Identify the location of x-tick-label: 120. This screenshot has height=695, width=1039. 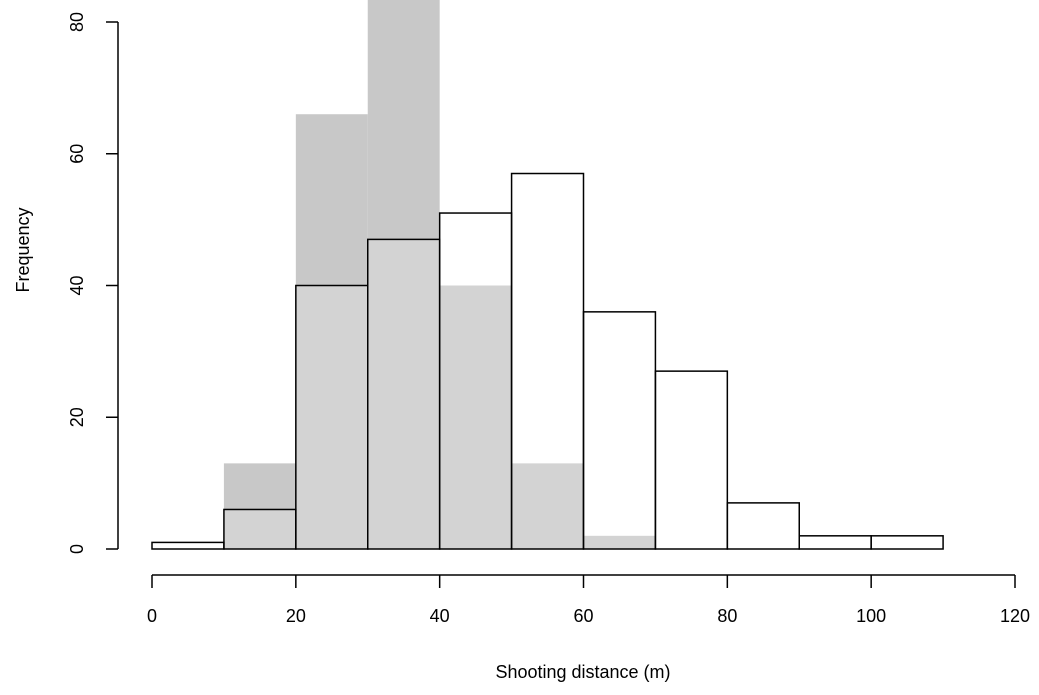
(1015, 616).